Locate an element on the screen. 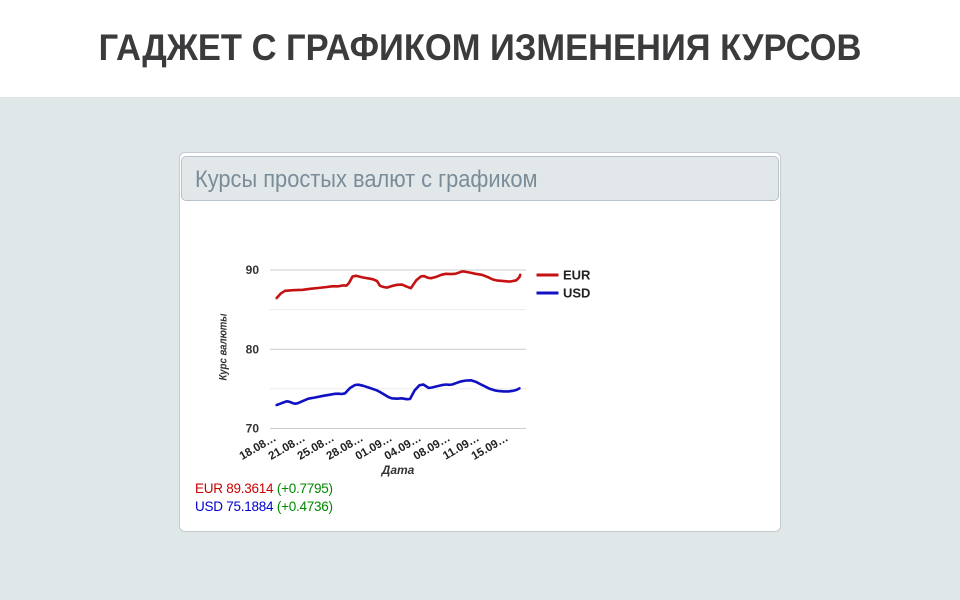 This screenshot has width=960, height=600. svg-text: 80 is located at coordinates (253, 349).